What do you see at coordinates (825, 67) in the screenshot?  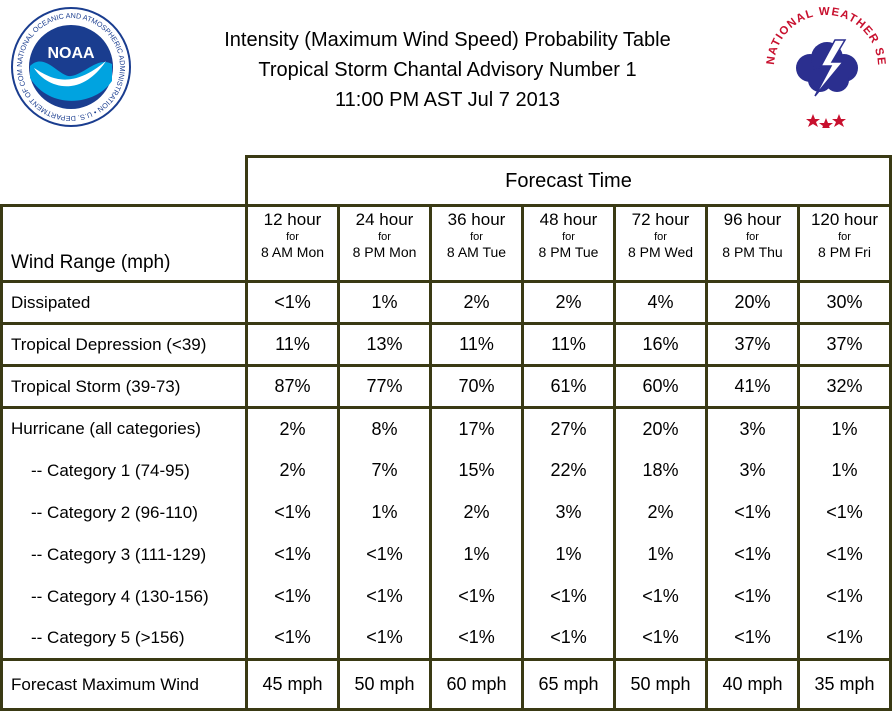 I see `nws-logo: NATIONAL WEATHER SERVICE` at bounding box center [825, 67].